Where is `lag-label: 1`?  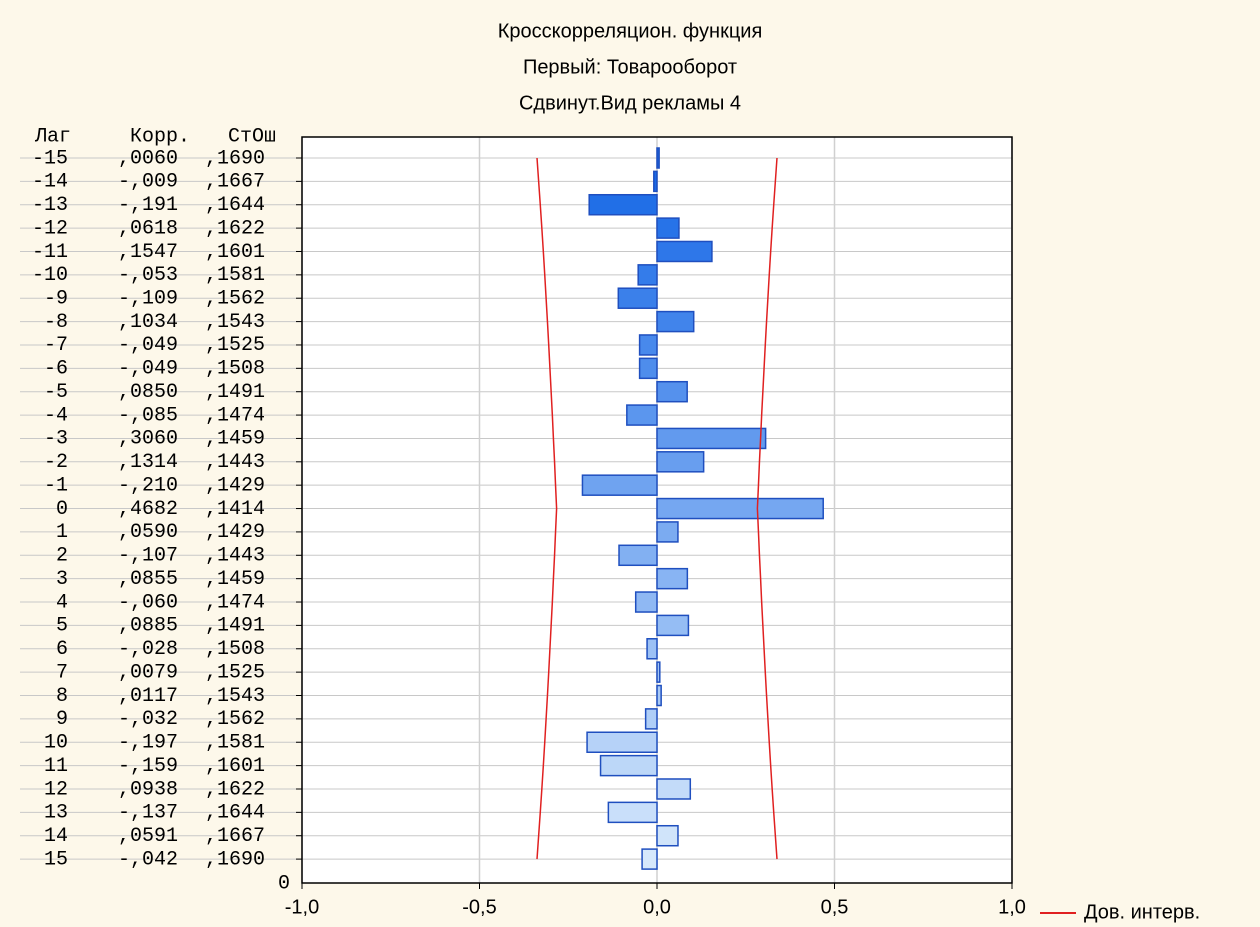 lag-label: 1 is located at coordinates (62, 532).